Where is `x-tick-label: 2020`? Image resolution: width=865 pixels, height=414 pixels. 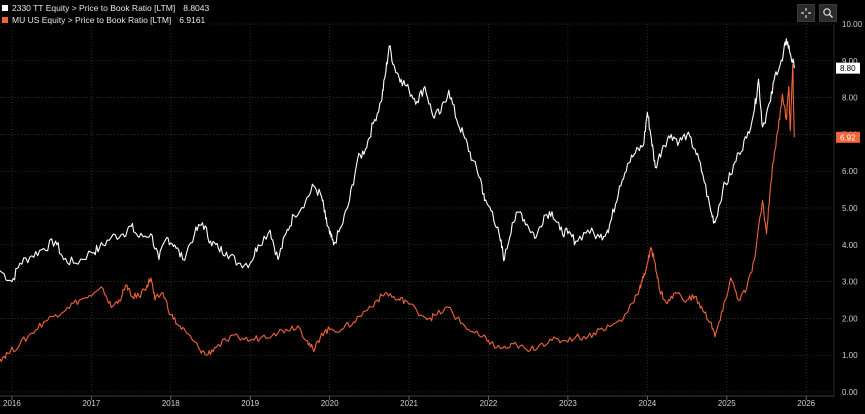 x-tick-label: 2020 is located at coordinates (330, 403).